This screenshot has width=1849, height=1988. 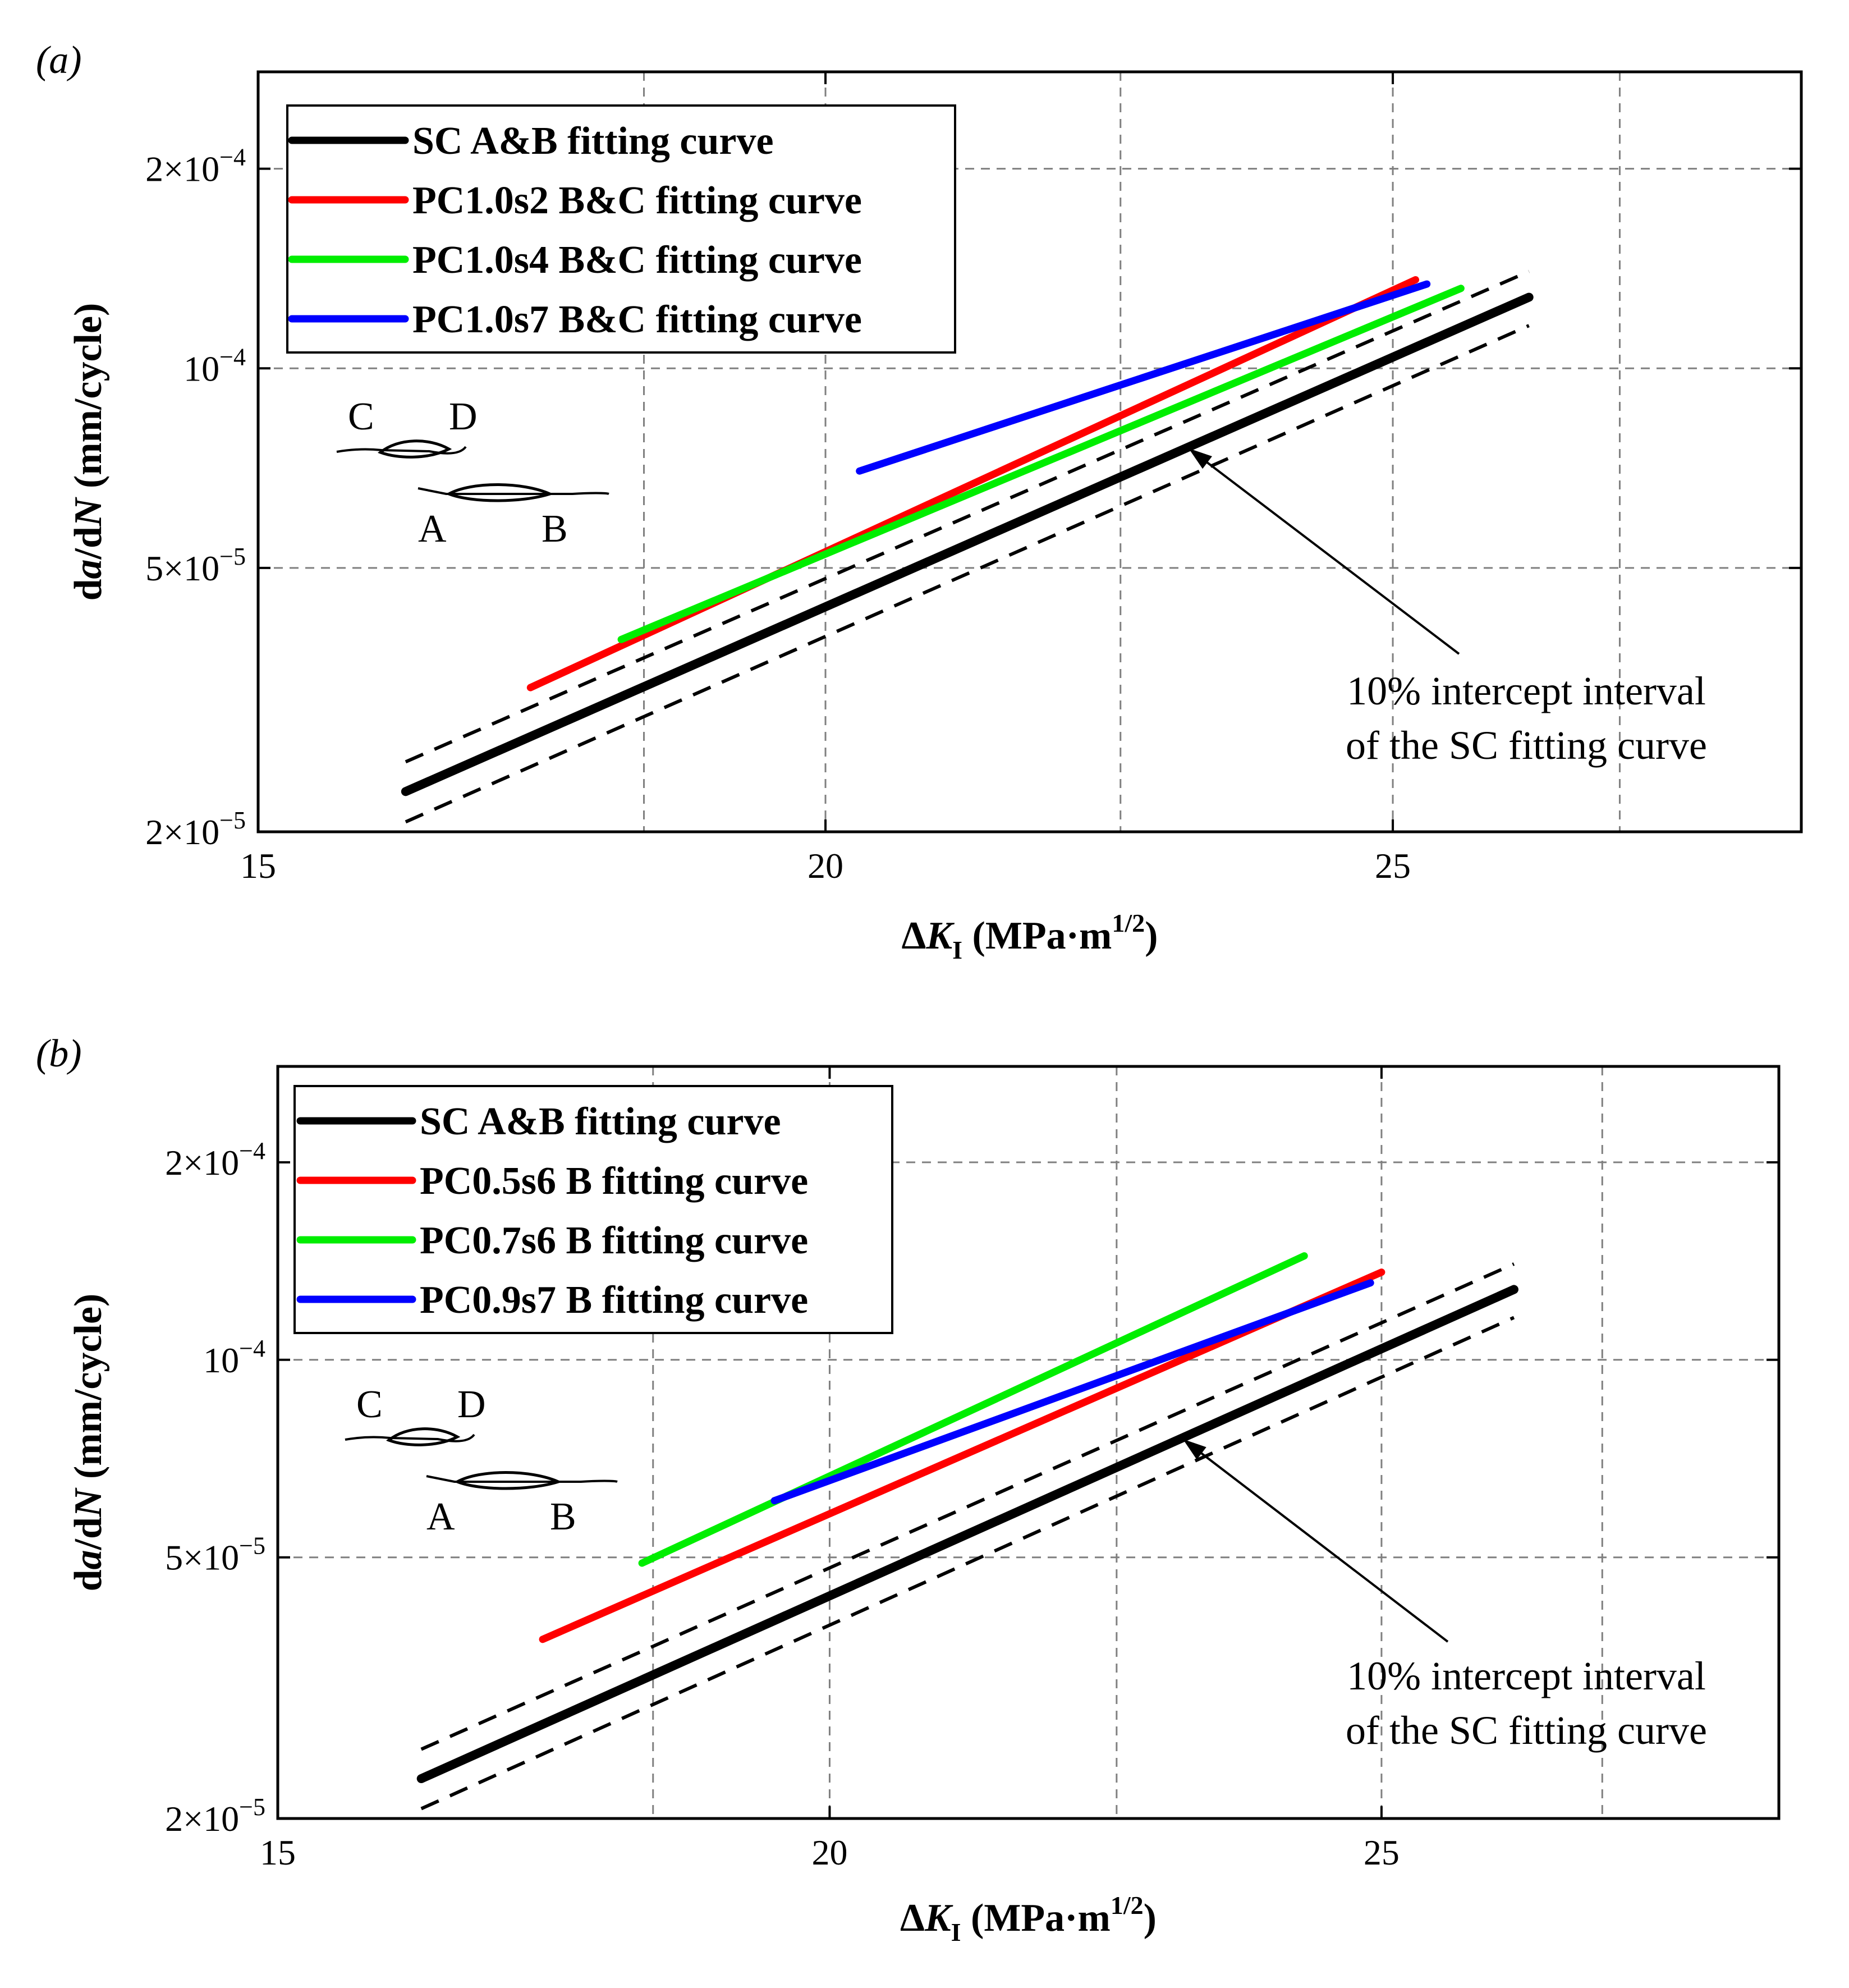 I want to click on interval-lower-line, so click(x=967, y=1563).